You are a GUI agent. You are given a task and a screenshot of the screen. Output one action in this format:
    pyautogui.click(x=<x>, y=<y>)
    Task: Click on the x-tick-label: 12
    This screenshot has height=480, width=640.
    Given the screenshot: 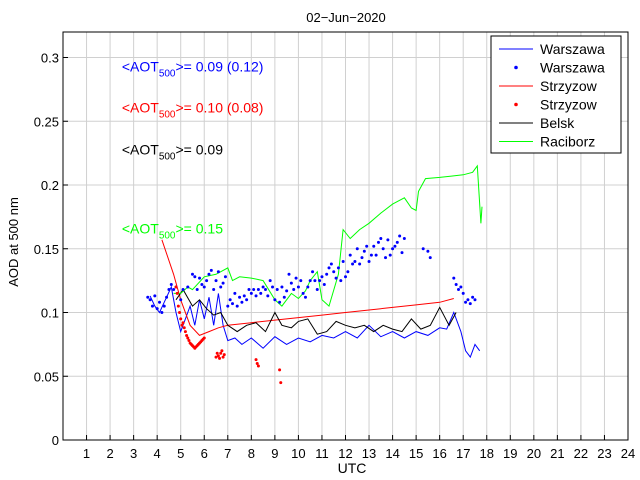 What is the action you would take?
    pyautogui.click(x=345, y=453)
    